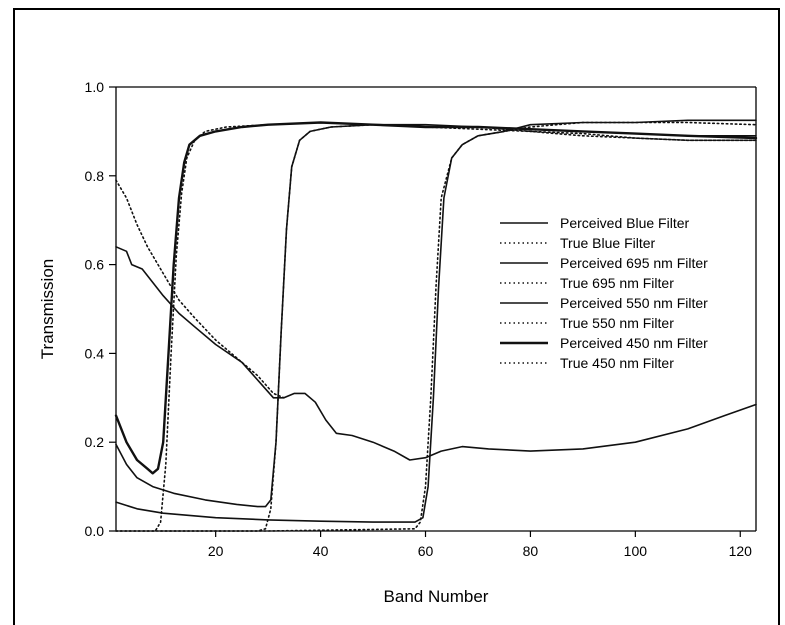 The width and height of the screenshot is (785, 625). What do you see at coordinates (636, 551) in the screenshot?
I see `x-tick-label: 100` at bounding box center [636, 551].